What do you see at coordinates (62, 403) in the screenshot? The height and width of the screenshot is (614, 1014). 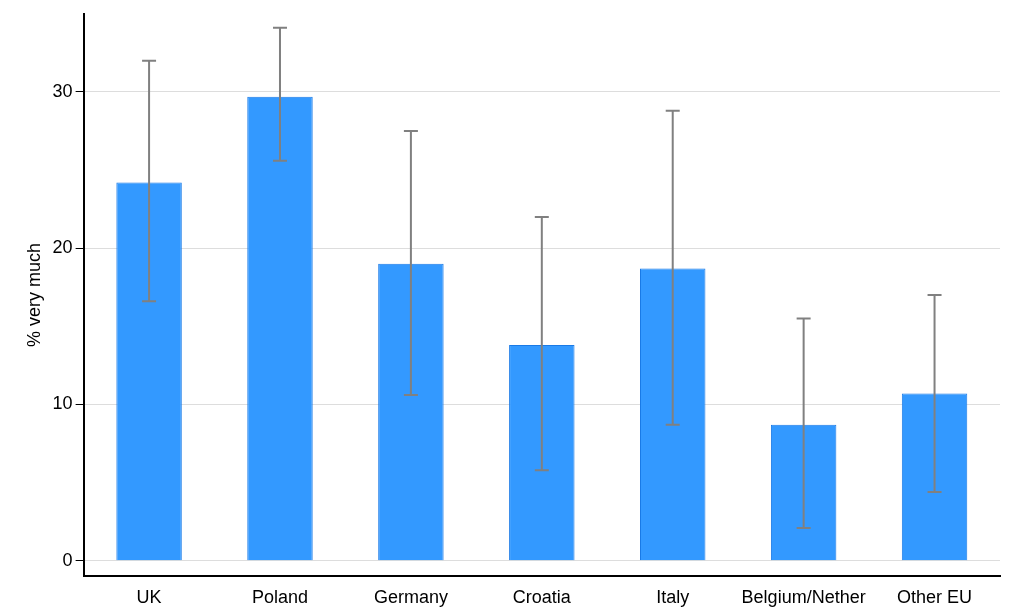 I see `y-tick-label: 10` at bounding box center [62, 403].